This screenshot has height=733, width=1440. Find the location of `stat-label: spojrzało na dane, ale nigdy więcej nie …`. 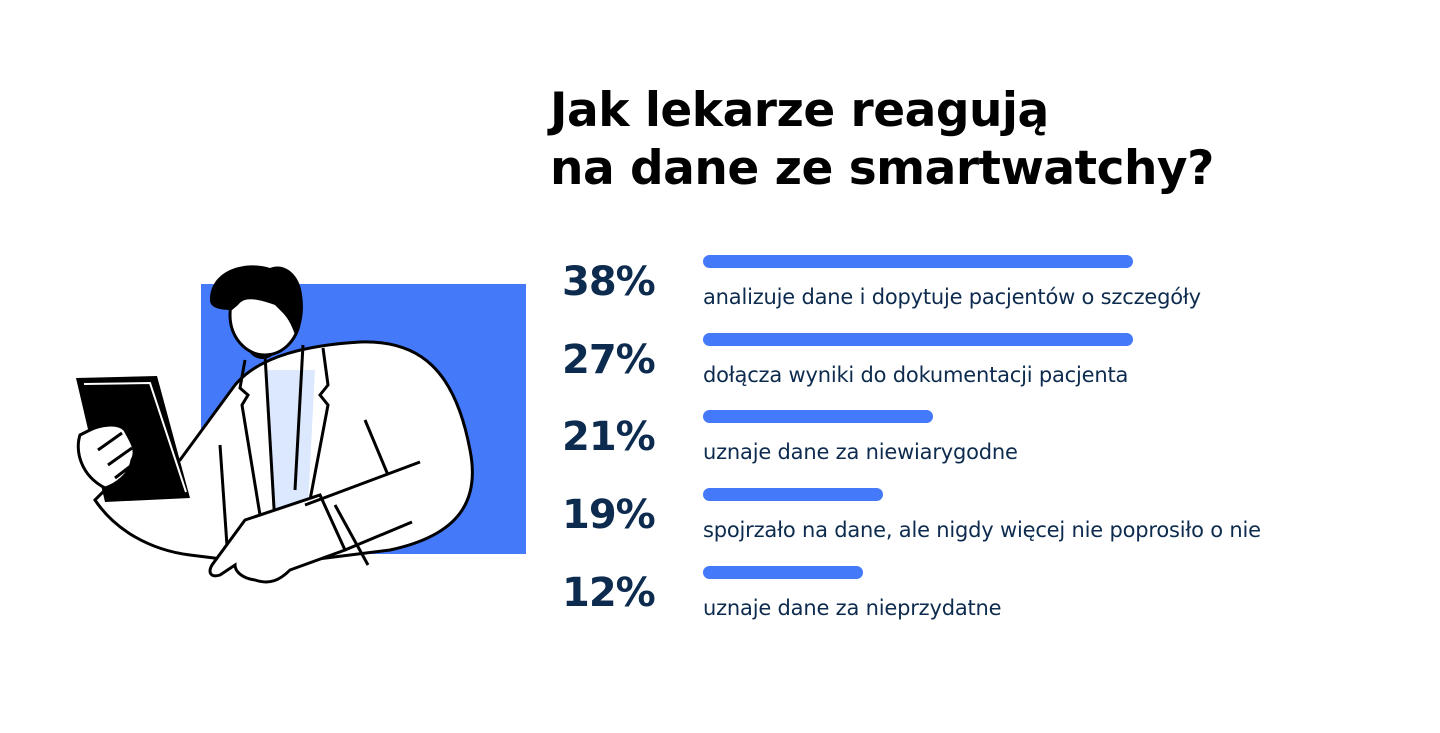

stat-label: spojrzało na dane, ale nigdy więcej nie … is located at coordinates (982, 530).